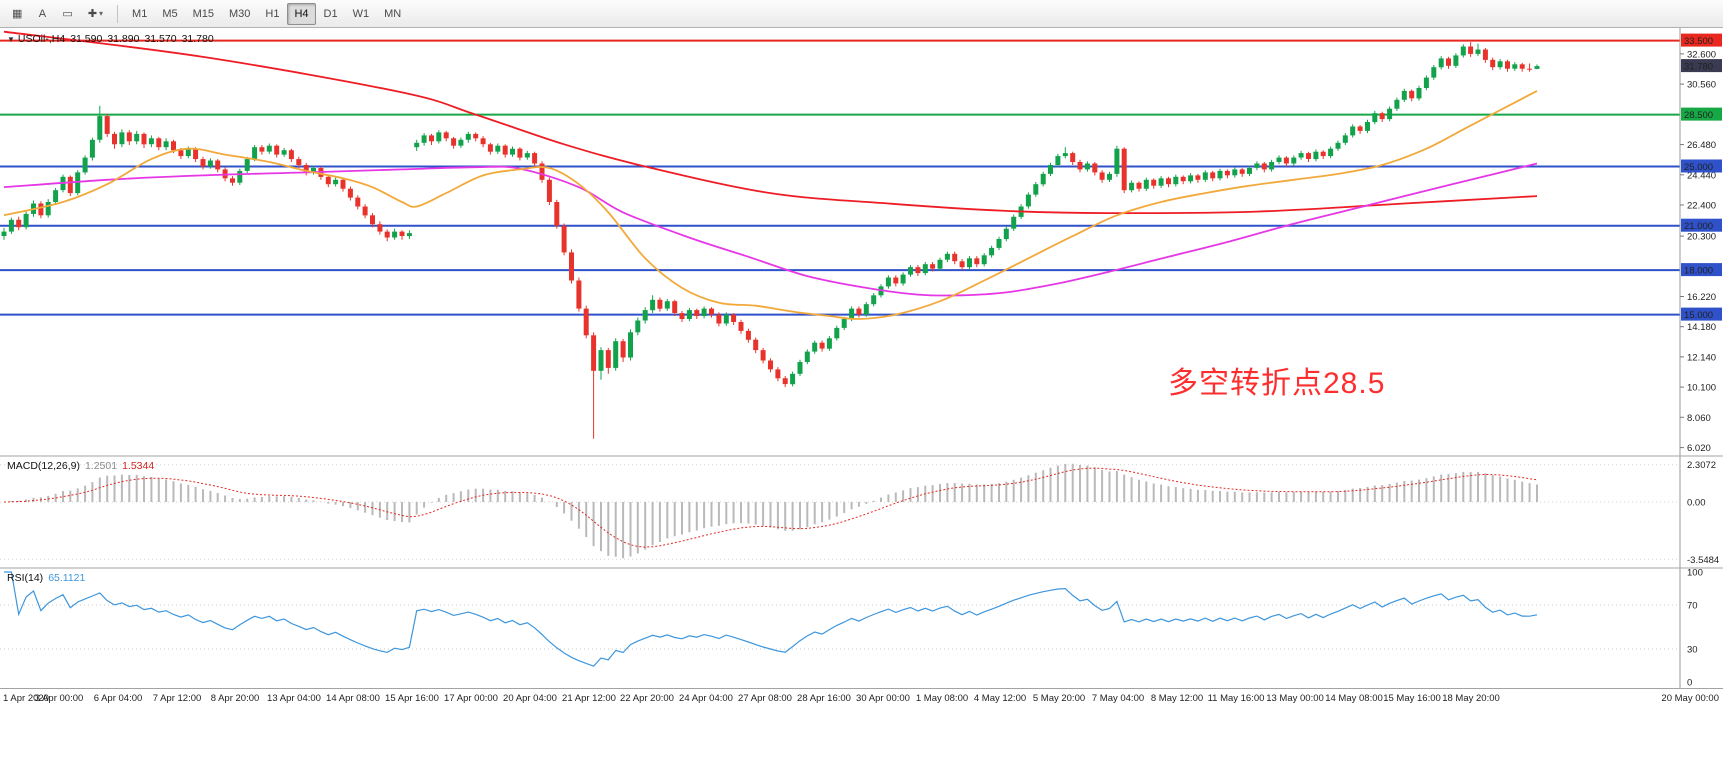 The image size is (1723, 782). I want to click on price-tick-label: 22.400, so click(1701, 206).